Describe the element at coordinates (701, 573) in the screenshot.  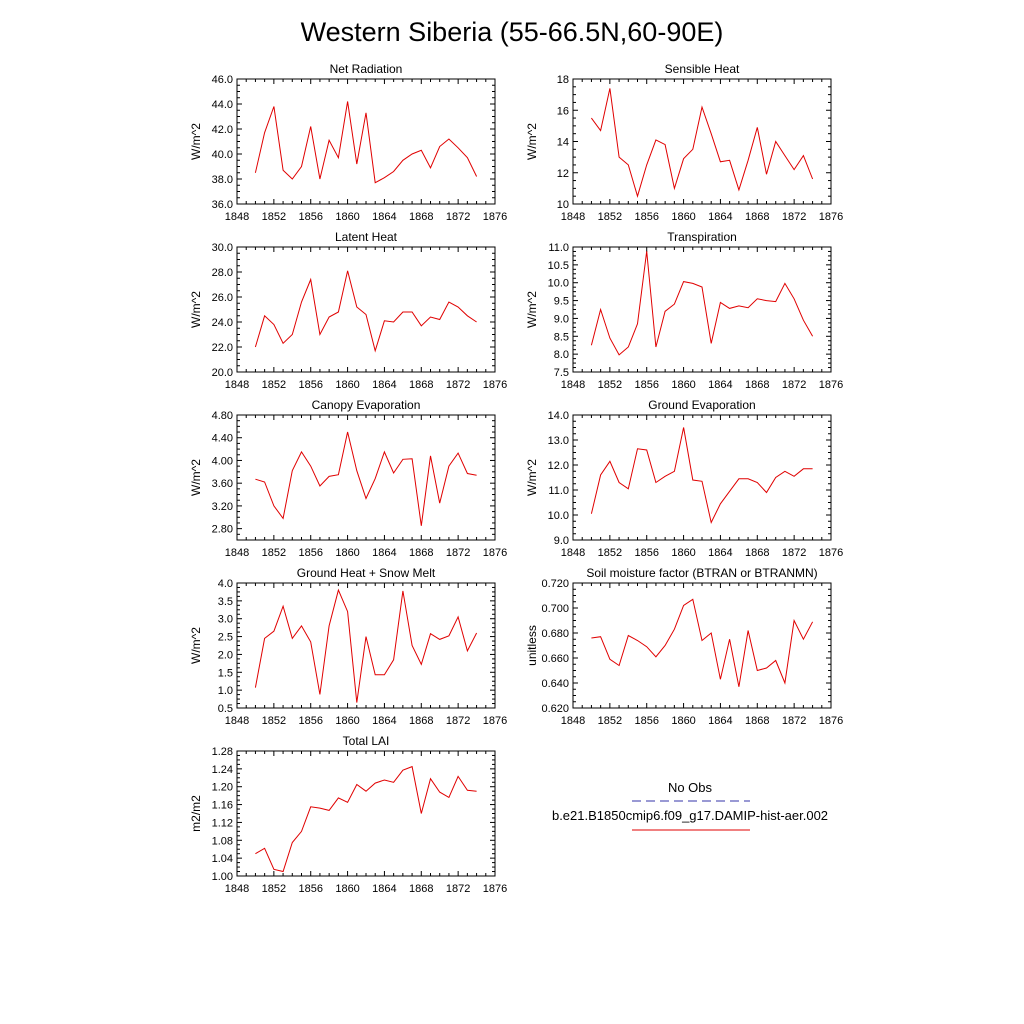
I see `panel-title: Soil moisture factor (BTRAN or BTRANMN)` at that location.